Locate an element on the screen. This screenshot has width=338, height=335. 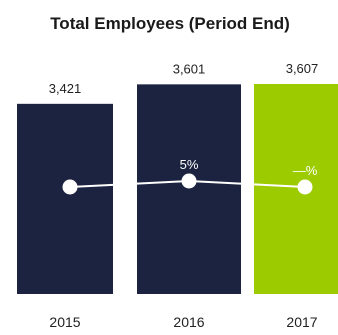
growth-point-2015 is located at coordinates (70, 187).